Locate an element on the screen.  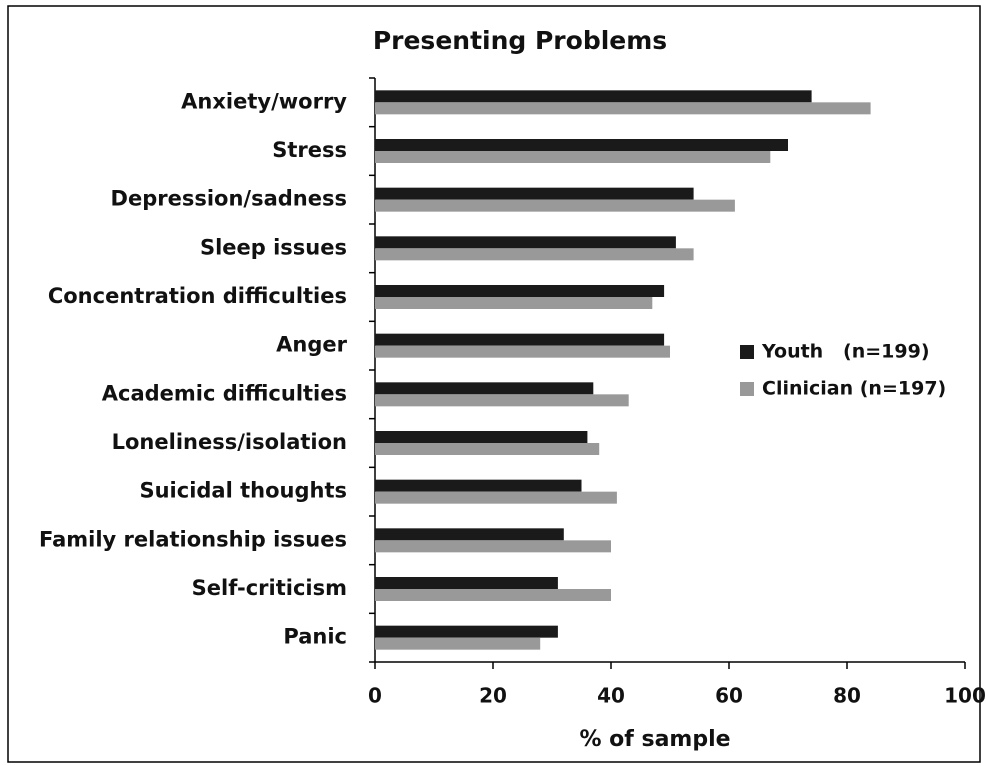
x-tick-label: 60 is located at coordinates (729, 696).